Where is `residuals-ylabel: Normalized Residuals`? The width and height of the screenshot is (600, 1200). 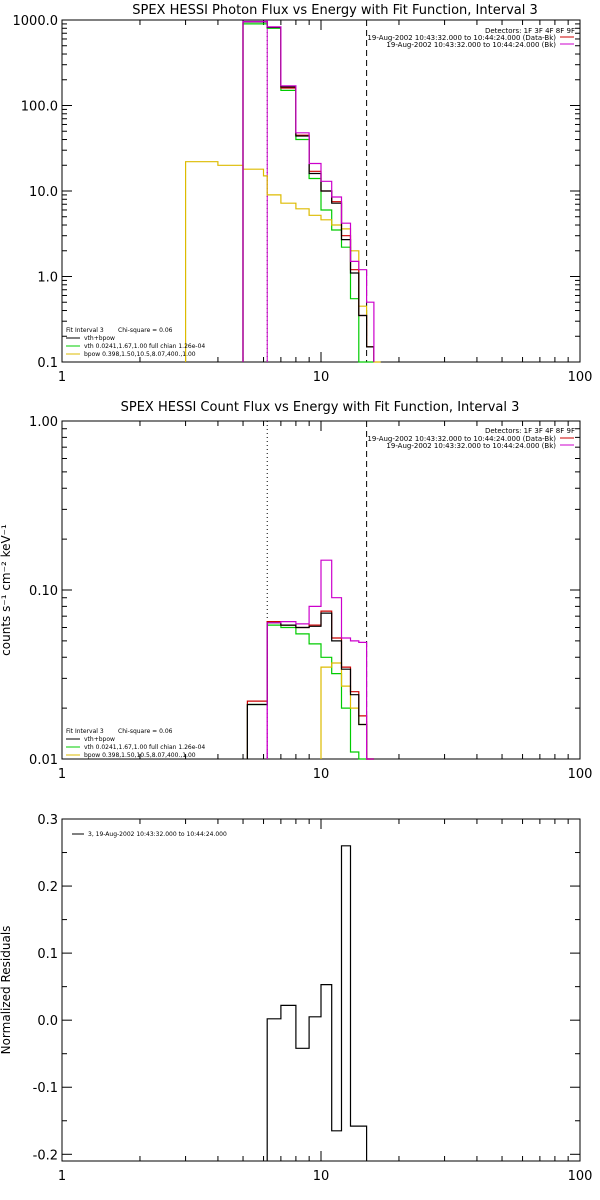
residuals-ylabel: Normalized Residuals is located at coordinates (6, 990).